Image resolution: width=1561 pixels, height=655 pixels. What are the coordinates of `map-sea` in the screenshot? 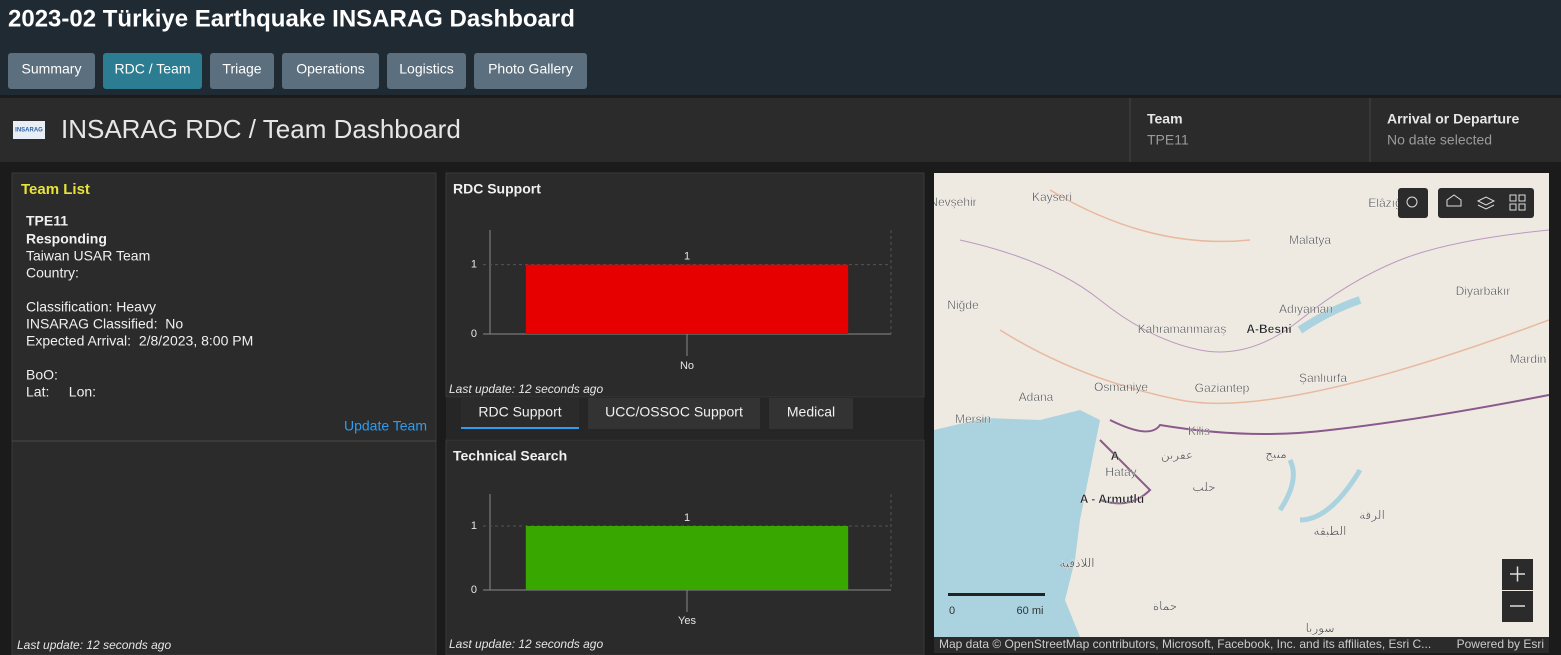 It's located at (1017, 523).